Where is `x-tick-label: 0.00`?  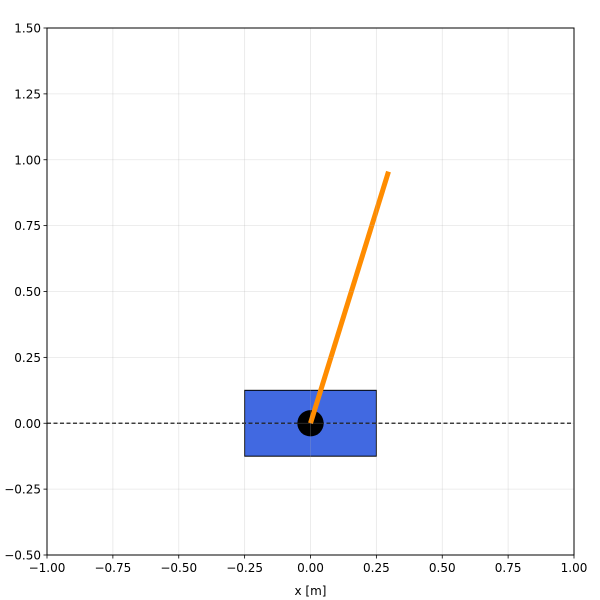
x-tick-label: 0.00 is located at coordinates (310, 568).